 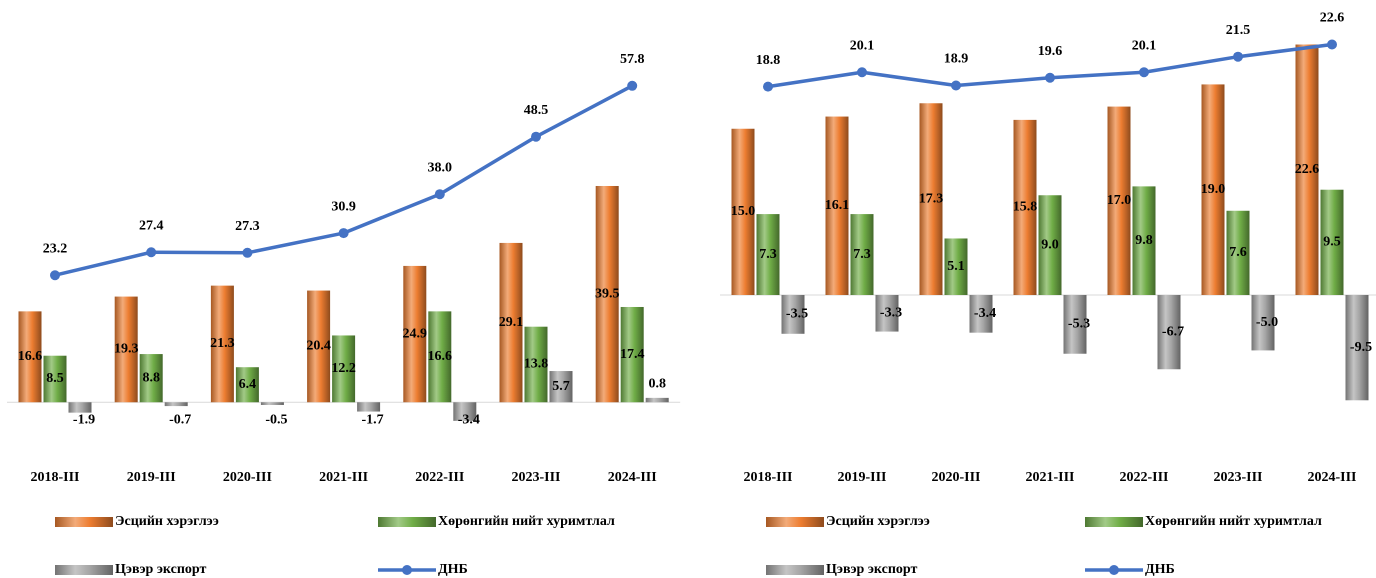 I want to click on data-label: -9.5, so click(x=1361, y=347).